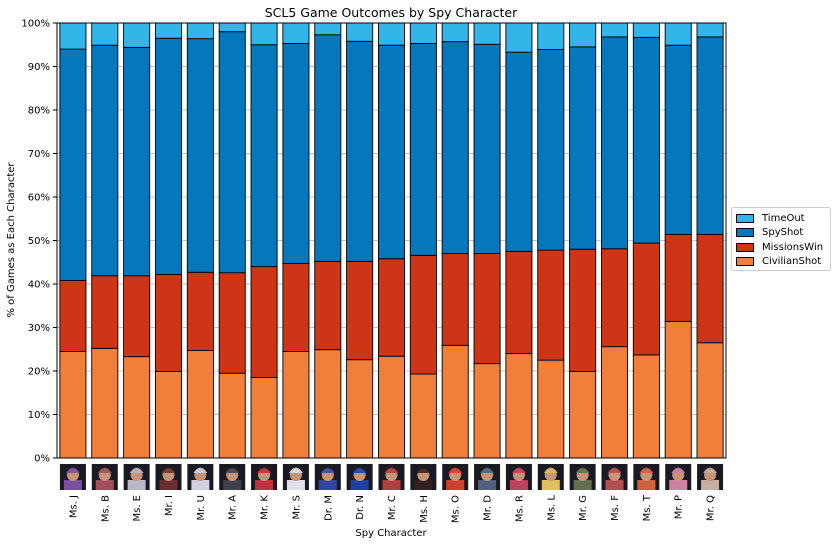 The height and width of the screenshot is (545, 835). What do you see at coordinates (233, 507) in the screenshot?
I see `x-tick-label: Mr. A` at bounding box center [233, 507].